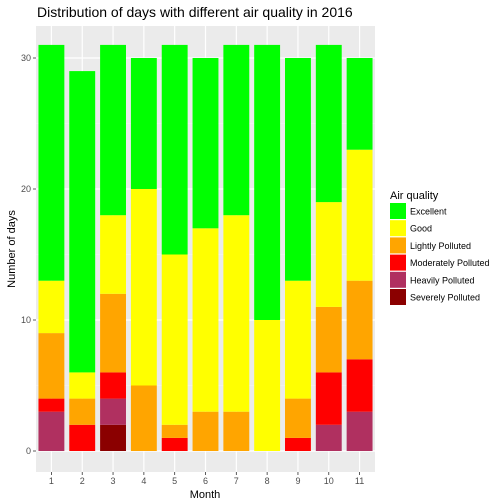 The height and width of the screenshot is (504, 504). Describe the element at coordinates (398, 211) in the screenshot. I see `legend-key-excellent` at that location.